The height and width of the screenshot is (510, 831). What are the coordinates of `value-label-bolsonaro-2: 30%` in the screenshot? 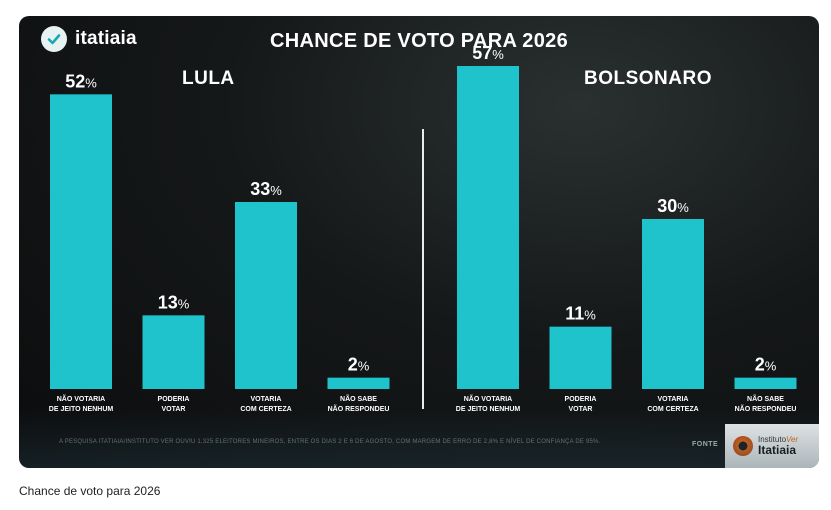 It's located at (673, 206).